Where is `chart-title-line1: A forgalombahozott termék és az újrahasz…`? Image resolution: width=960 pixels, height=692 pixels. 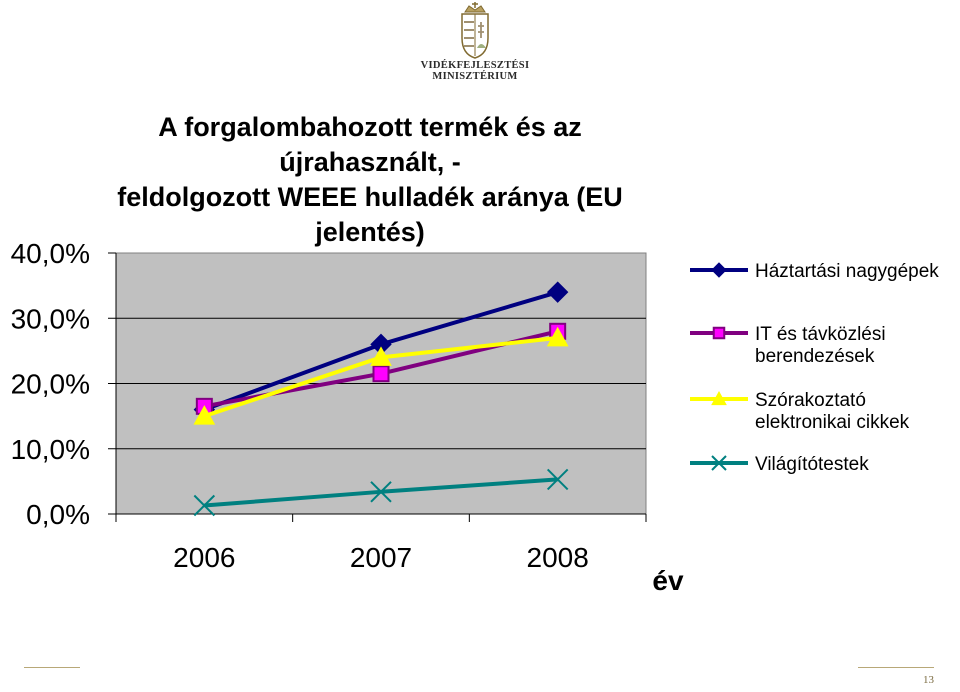 chart-title-line1: A forgalombahozott termék és az újrahasz… is located at coordinates (370, 144).